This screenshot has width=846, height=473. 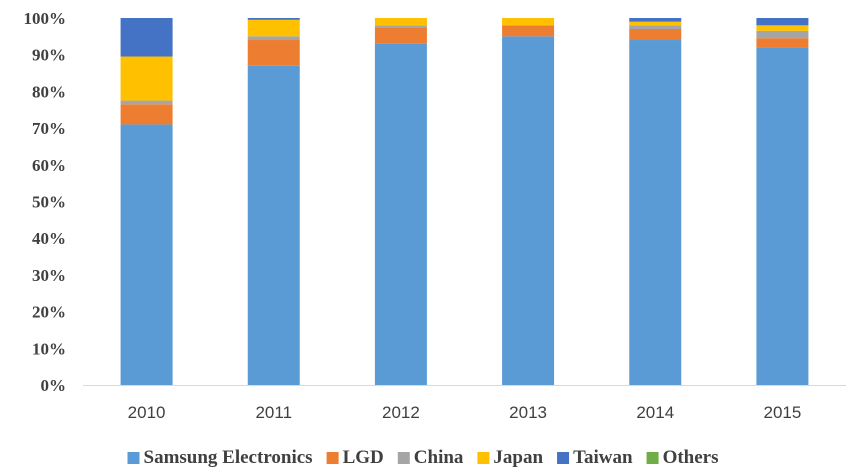 I want to click on legend-swatch-lgd, so click(x=332, y=458).